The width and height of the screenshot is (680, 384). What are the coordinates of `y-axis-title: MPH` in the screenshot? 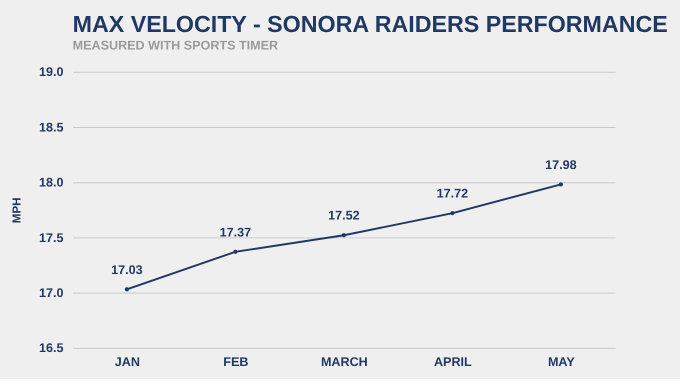 It's located at (17, 210).